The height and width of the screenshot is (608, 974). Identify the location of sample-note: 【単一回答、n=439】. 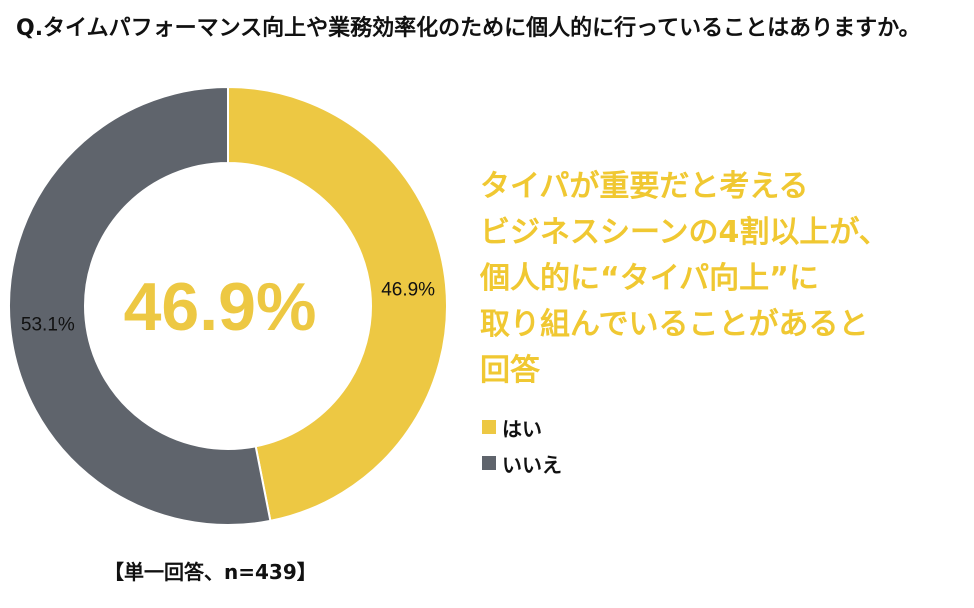
(210, 572).